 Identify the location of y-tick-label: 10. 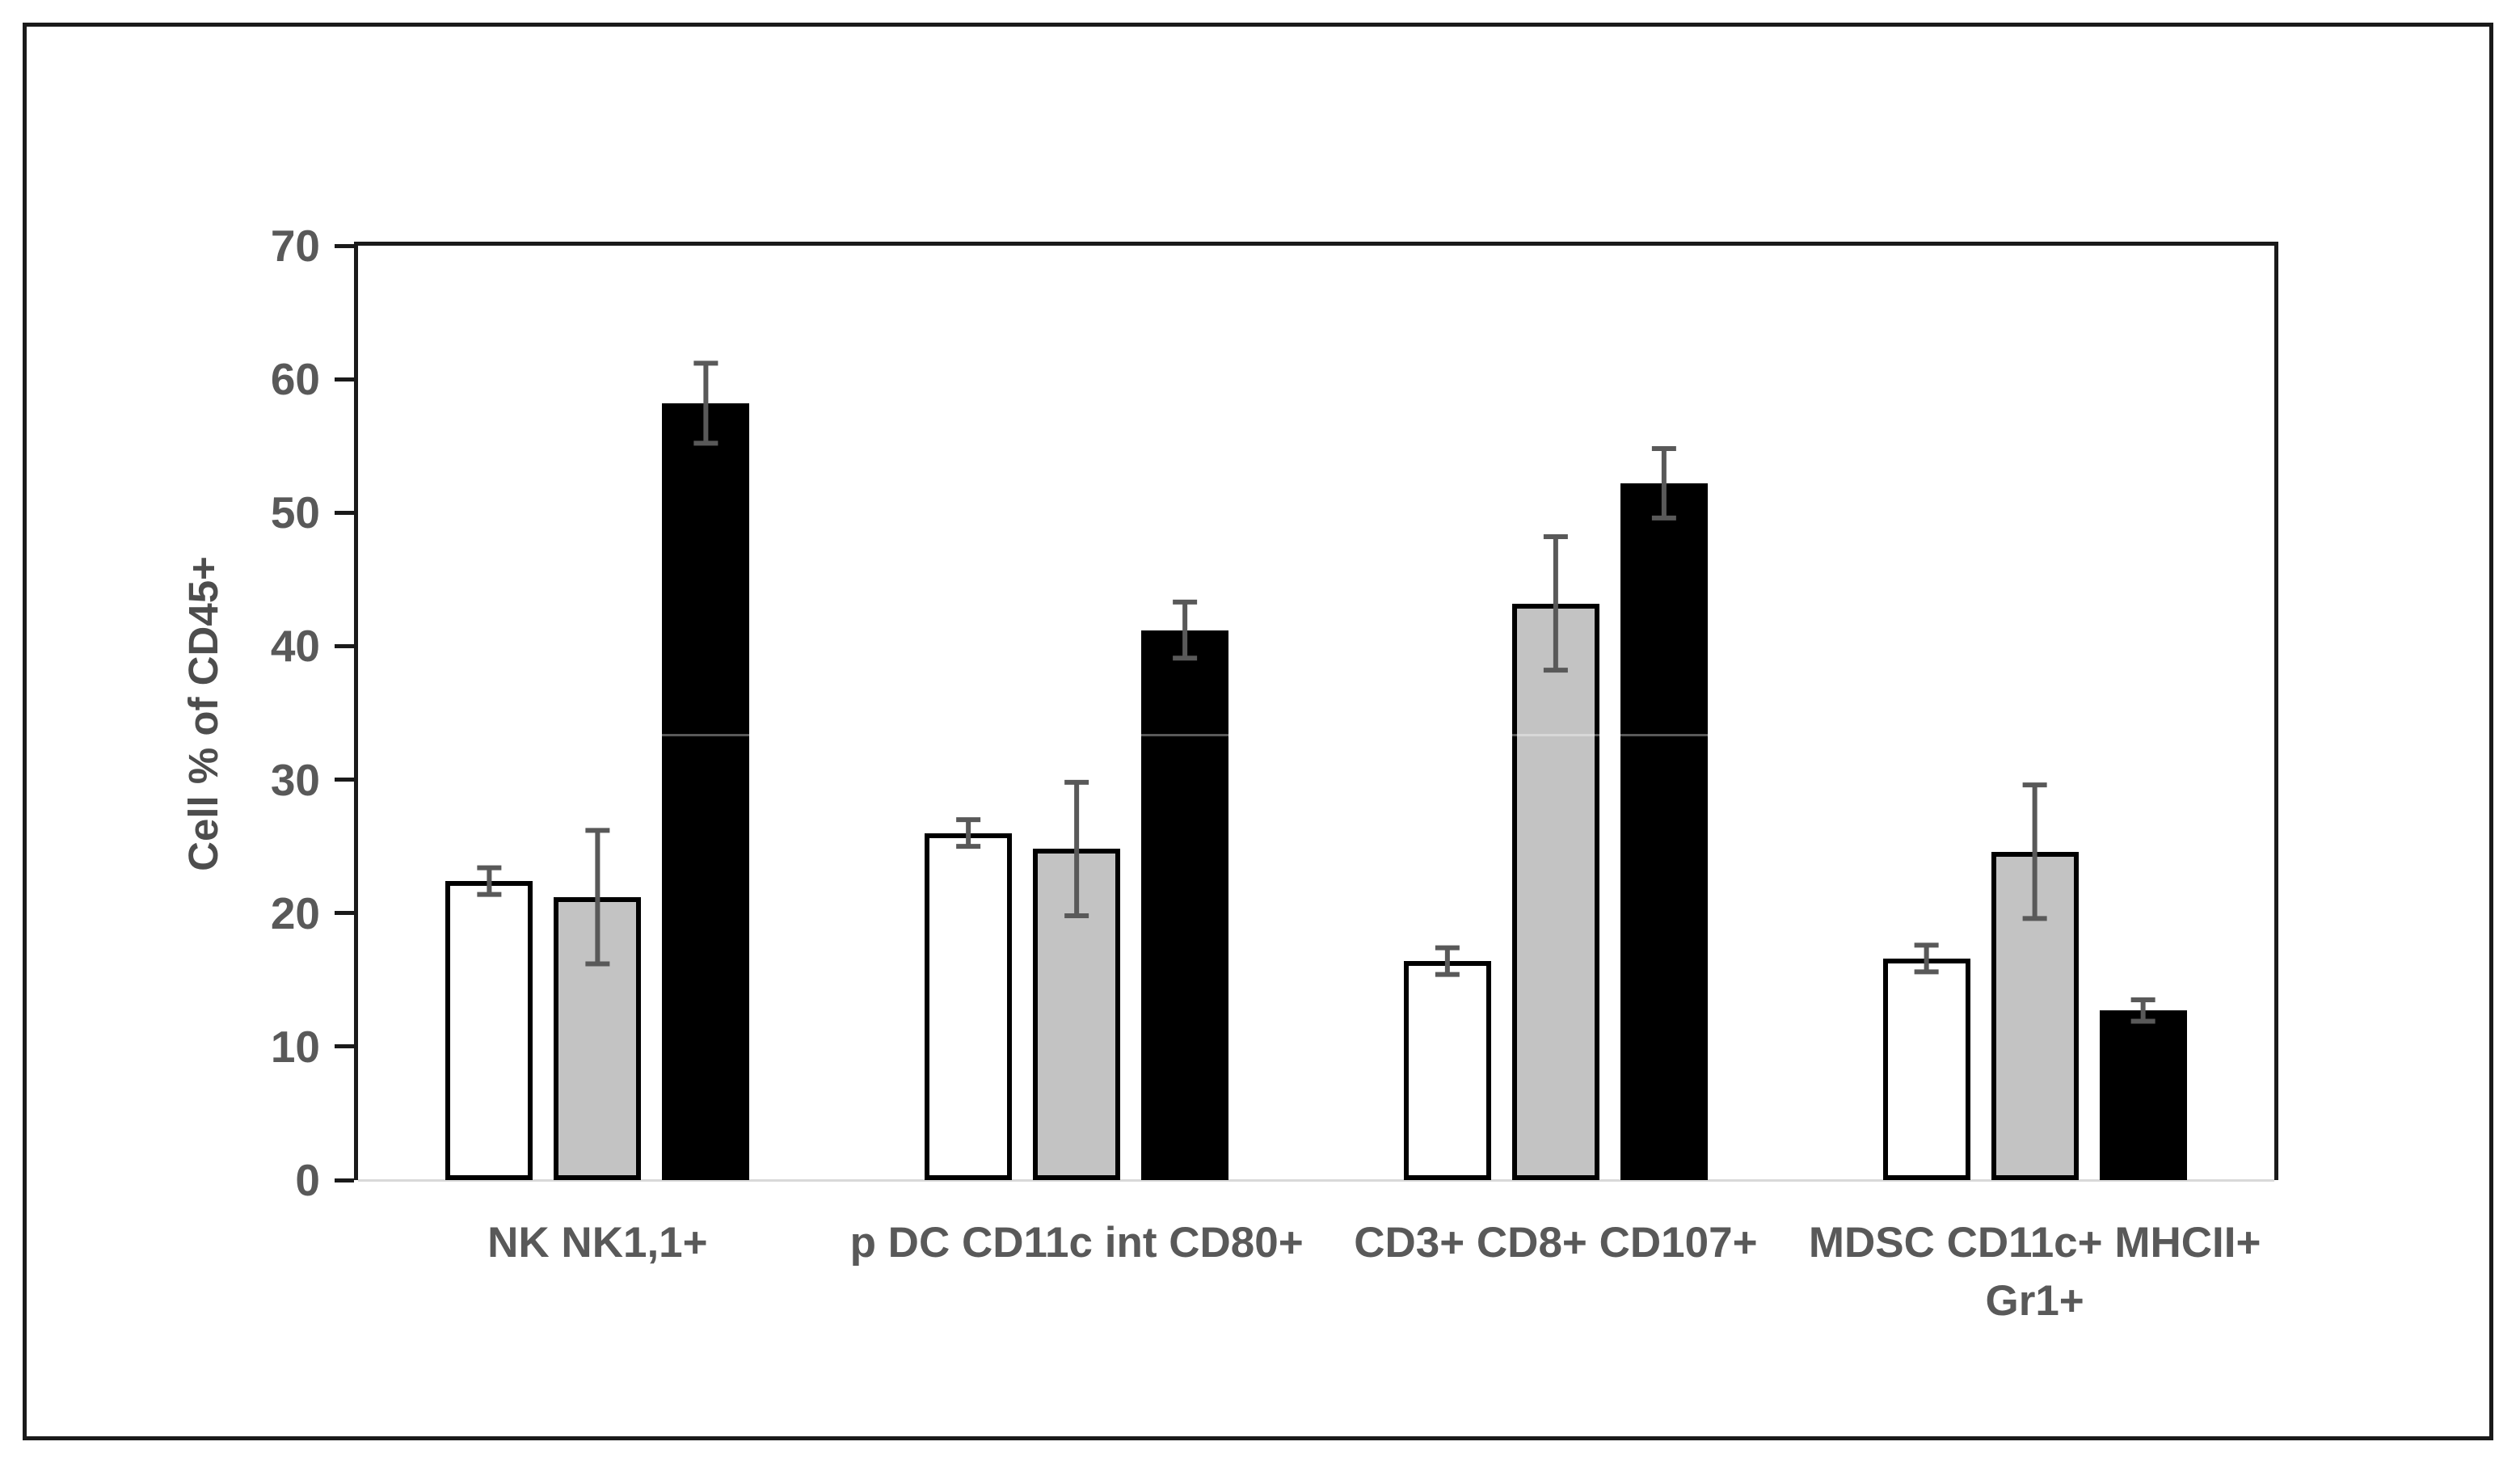
(295, 1046).